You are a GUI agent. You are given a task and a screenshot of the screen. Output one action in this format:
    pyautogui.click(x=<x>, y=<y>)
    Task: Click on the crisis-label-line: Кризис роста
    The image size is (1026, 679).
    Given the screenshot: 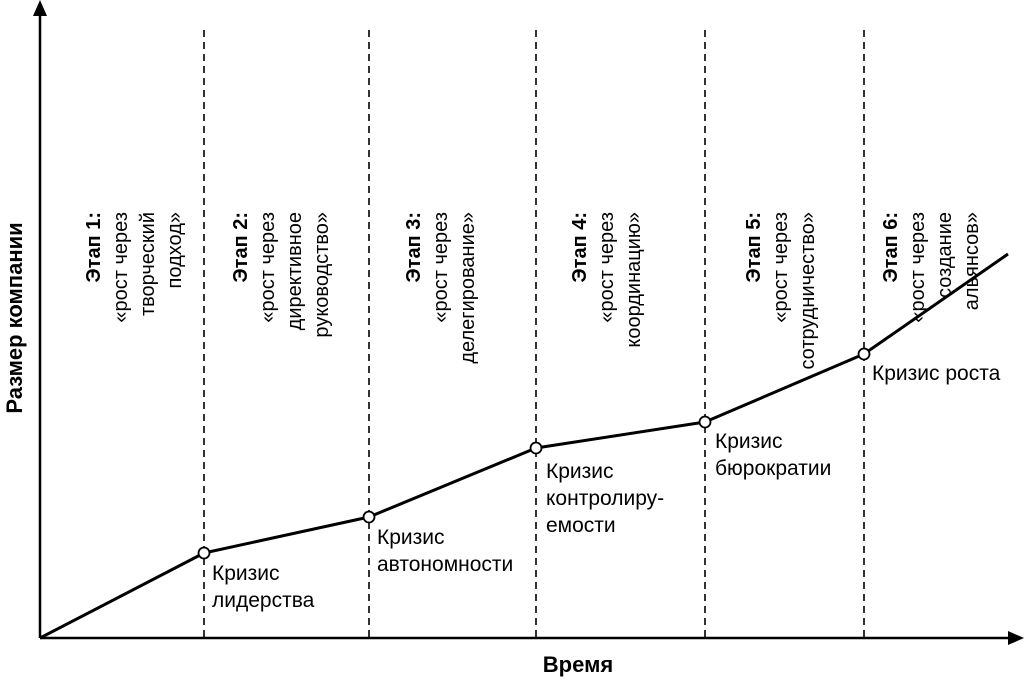 What is the action you would take?
    pyautogui.click(x=936, y=373)
    